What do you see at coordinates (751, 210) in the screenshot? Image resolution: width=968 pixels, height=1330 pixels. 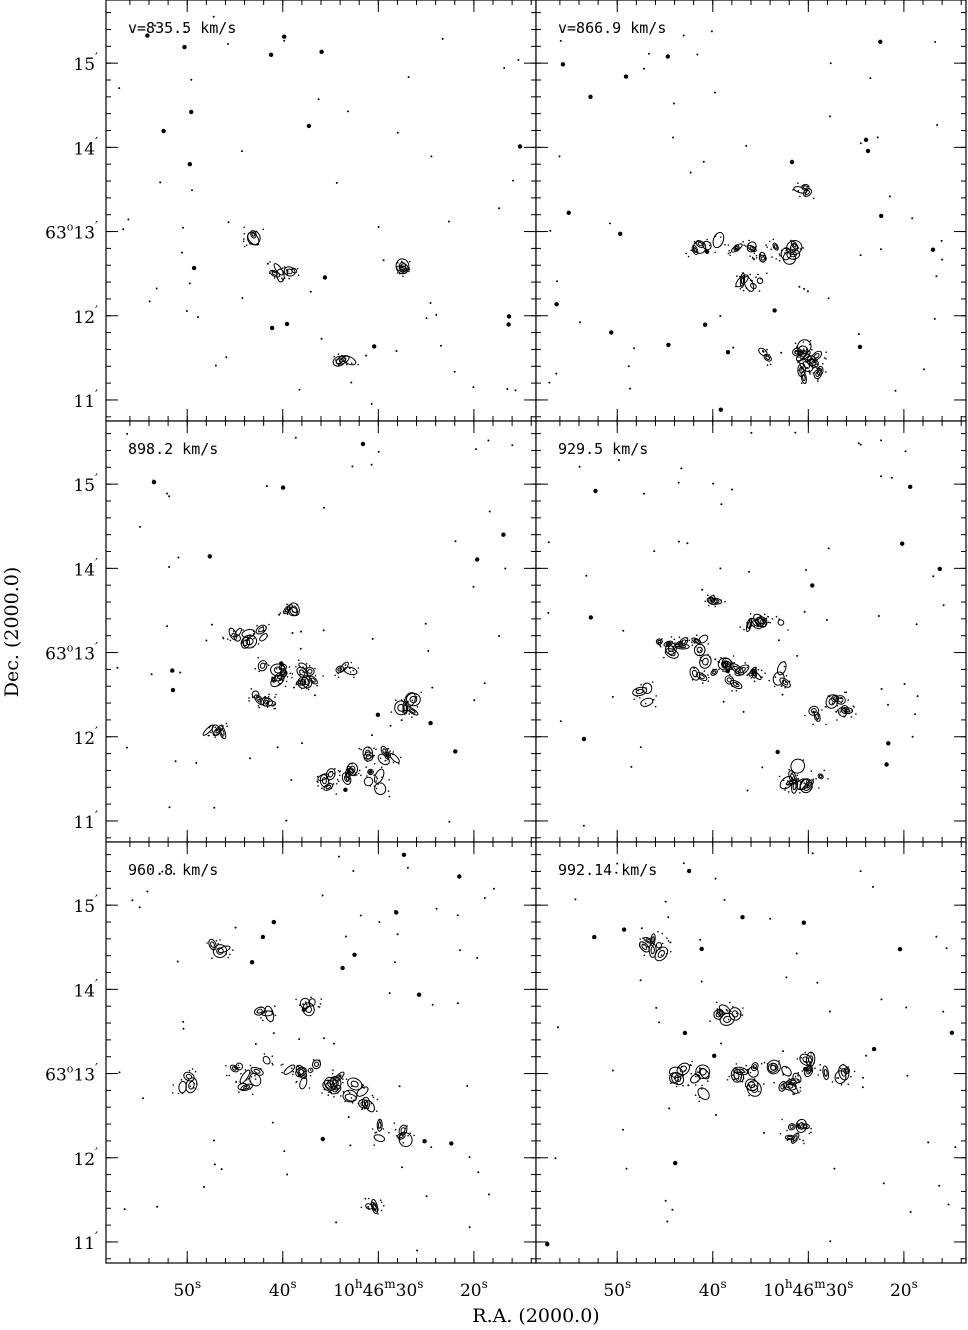 I see `panel-ticks` at bounding box center [751, 210].